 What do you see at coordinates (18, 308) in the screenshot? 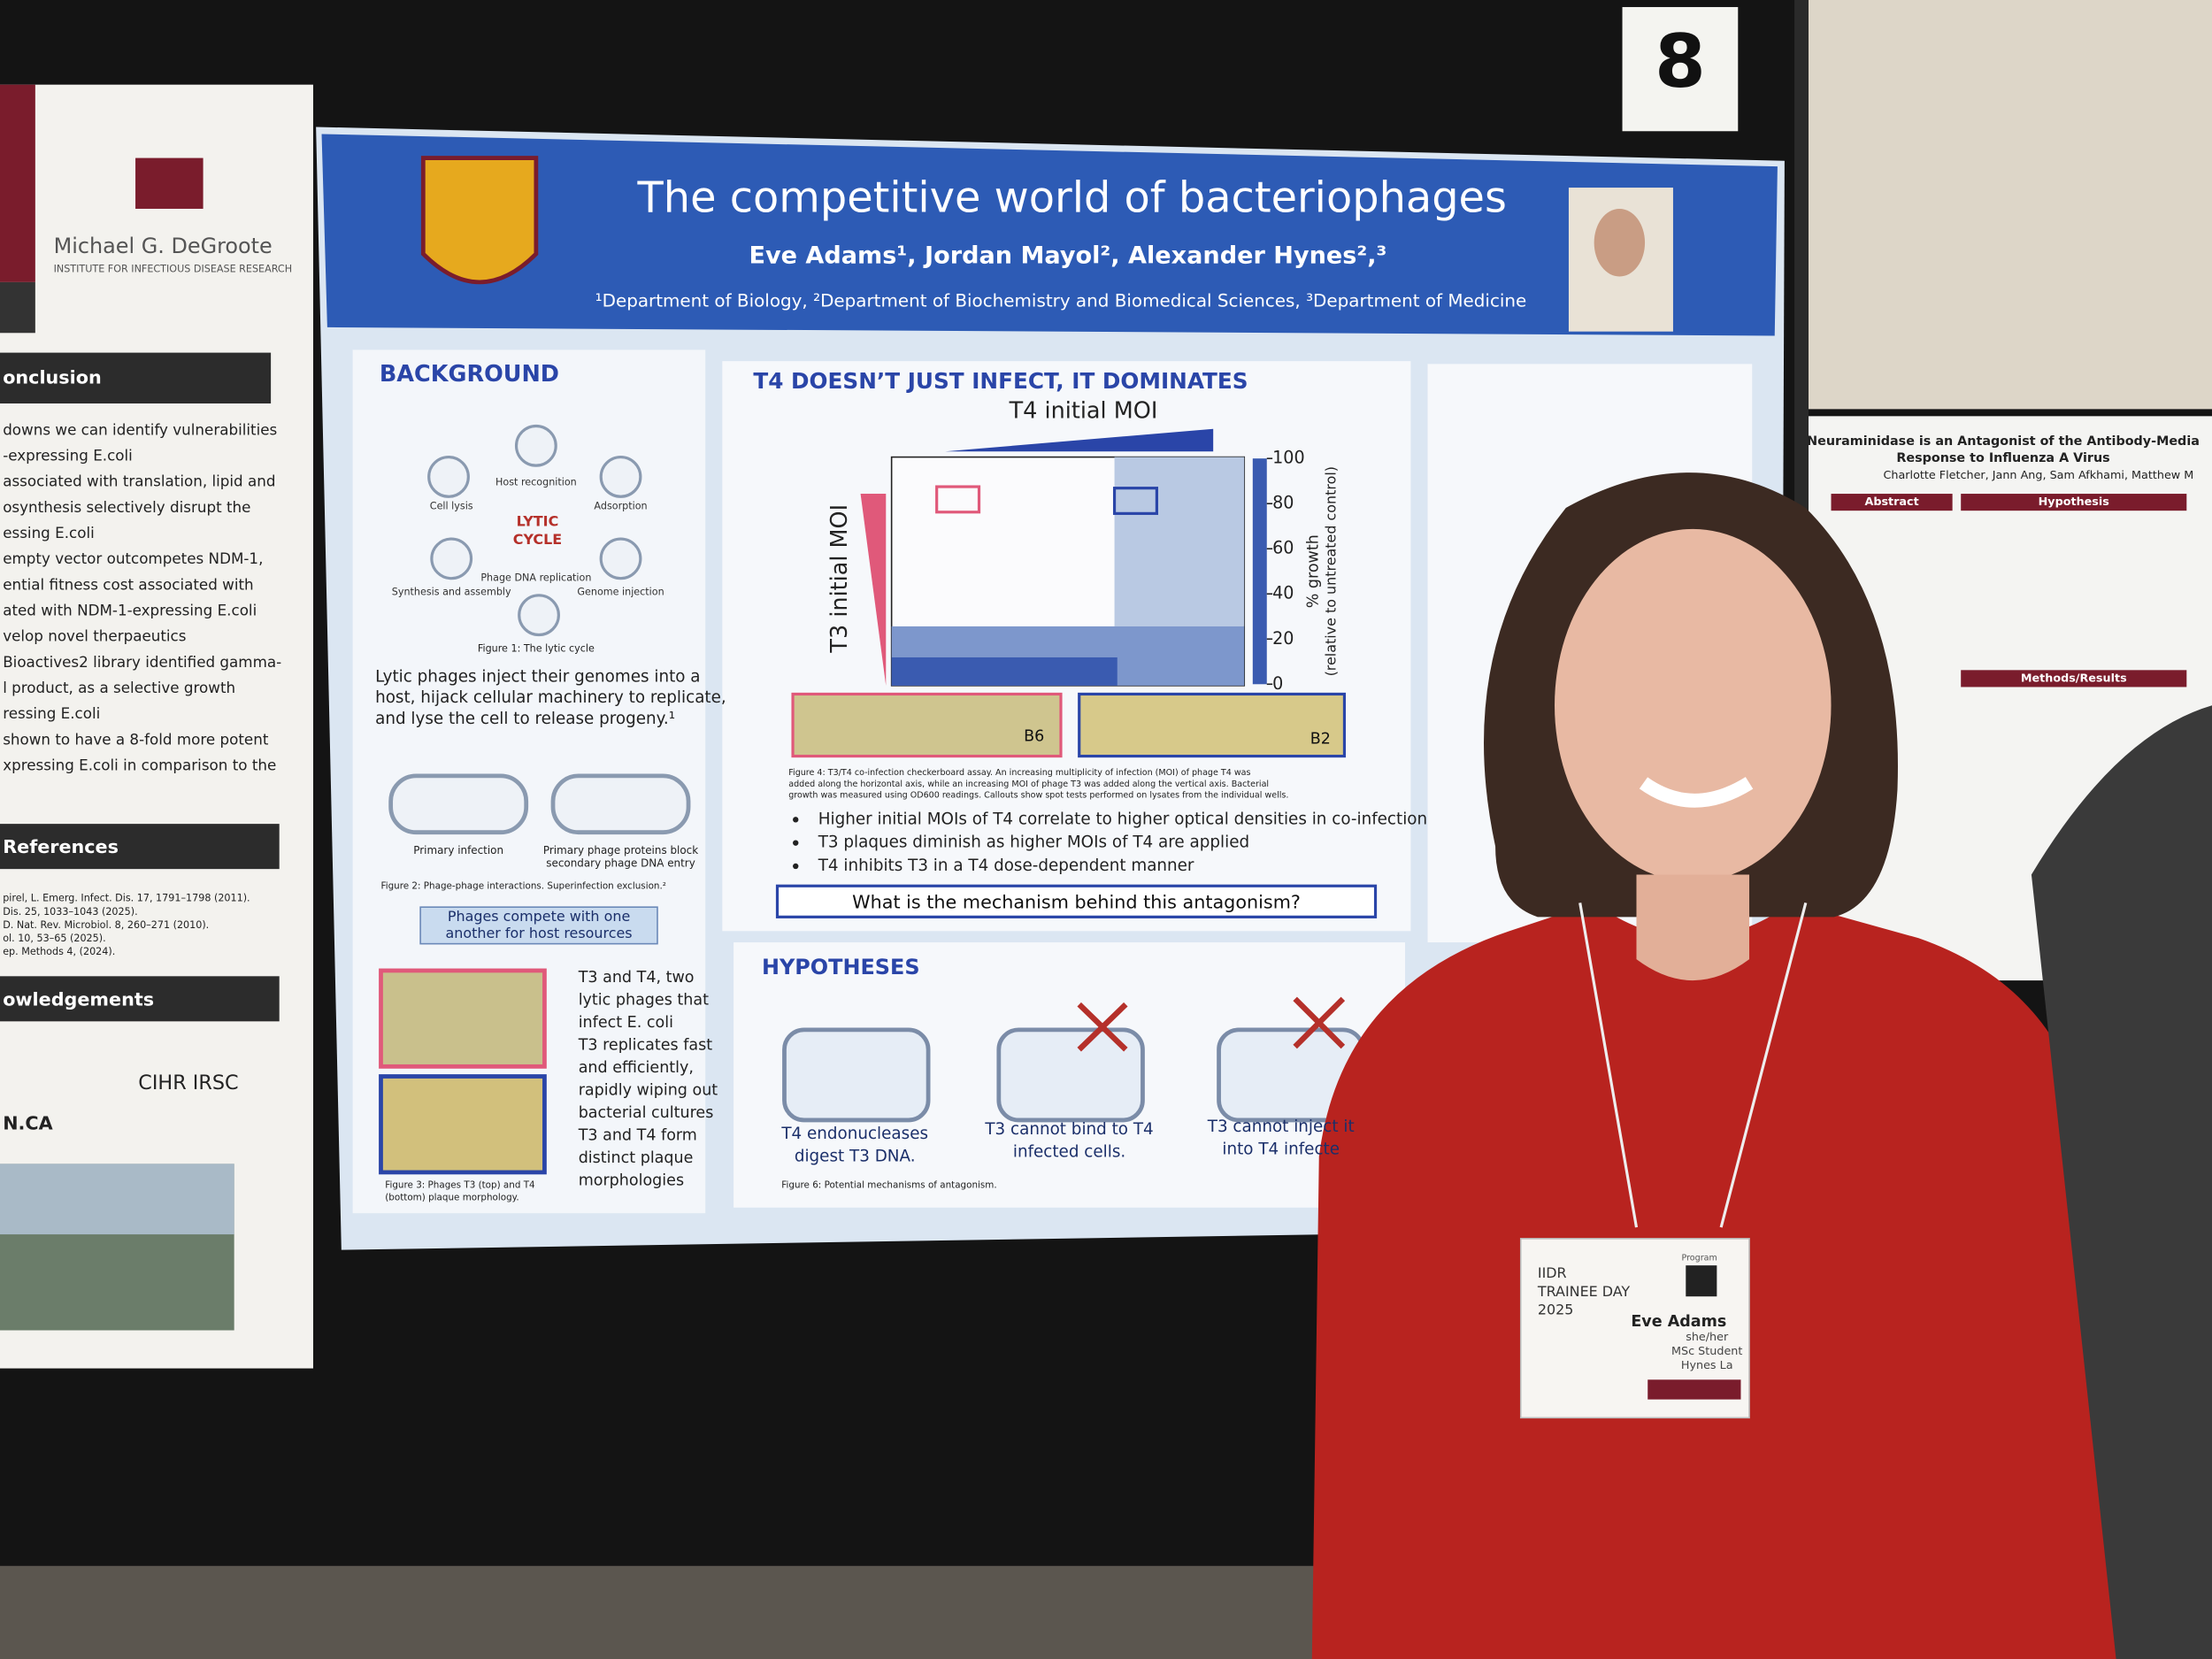
I see `left-accent` at bounding box center [18, 308].